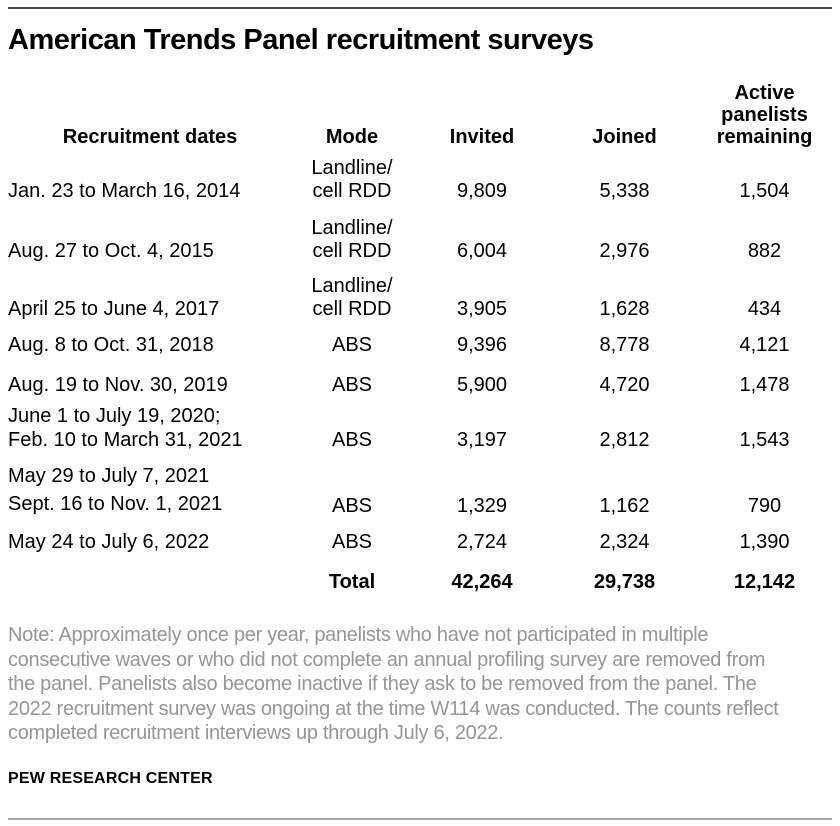 Image resolution: width=840 pixels, height=826 pixels. What do you see at coordinates (110, 778) in the screenshot?
I see `source-label: PEW RESEARCH CENTER` at bounding box center [110, 778].